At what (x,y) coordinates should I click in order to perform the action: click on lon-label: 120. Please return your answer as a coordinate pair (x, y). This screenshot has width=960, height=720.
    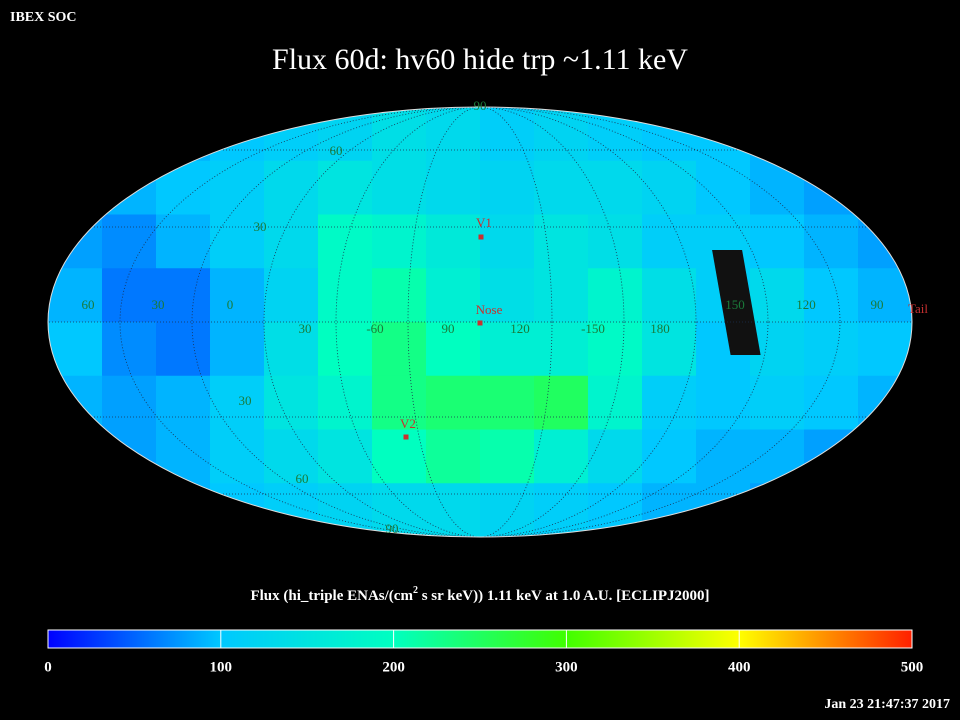
    Looking at the image, I should click on (520, 328).